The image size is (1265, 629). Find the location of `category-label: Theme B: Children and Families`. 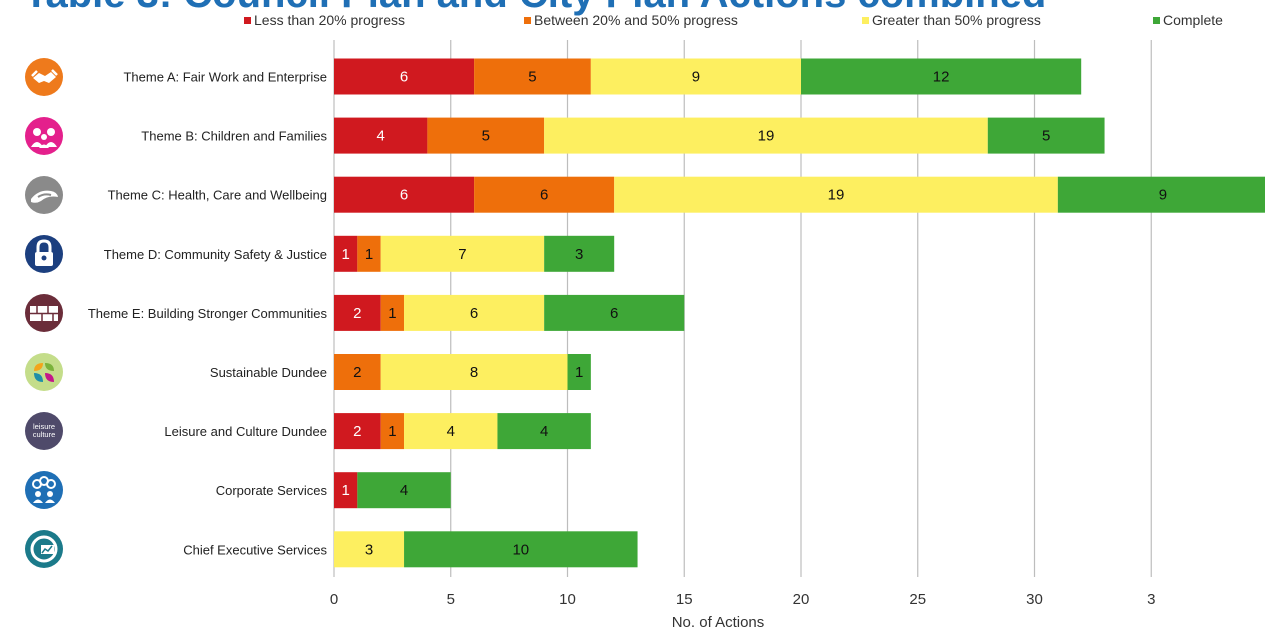

category-label: Theme B: Children and Families is located at coordinates (234, 136).